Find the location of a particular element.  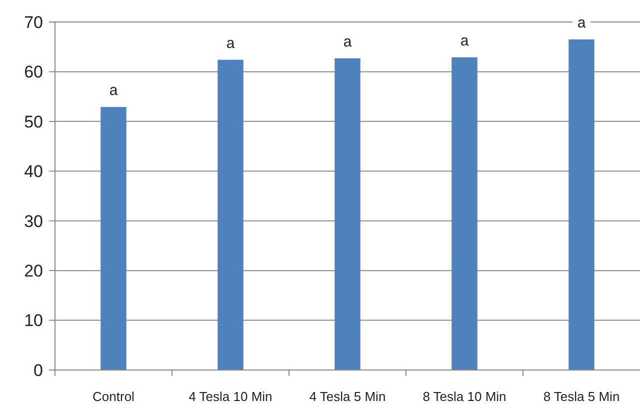

x-tick-label: 8 Tesla 5 Min is located at coordinates (581, 396).